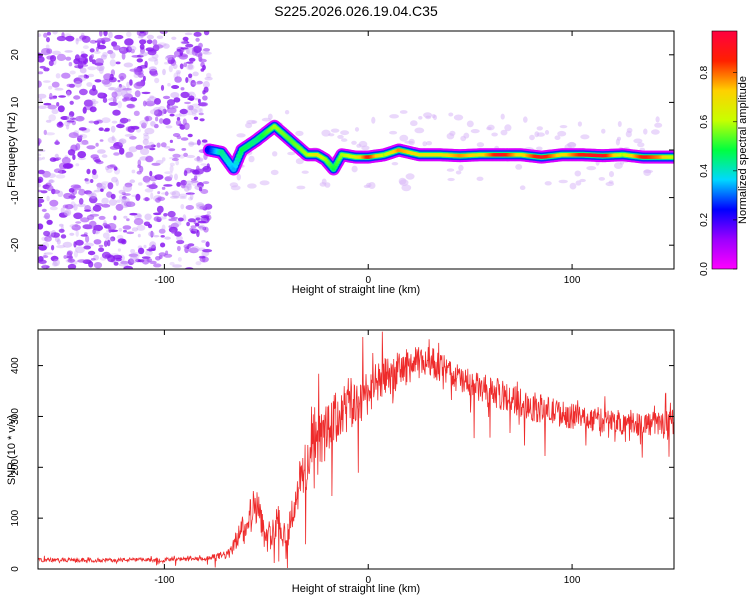  What do you see at coordinates (15, 102) in the screenshot?
I see `y-tick-label: 10` at bounding box center [15, 102].